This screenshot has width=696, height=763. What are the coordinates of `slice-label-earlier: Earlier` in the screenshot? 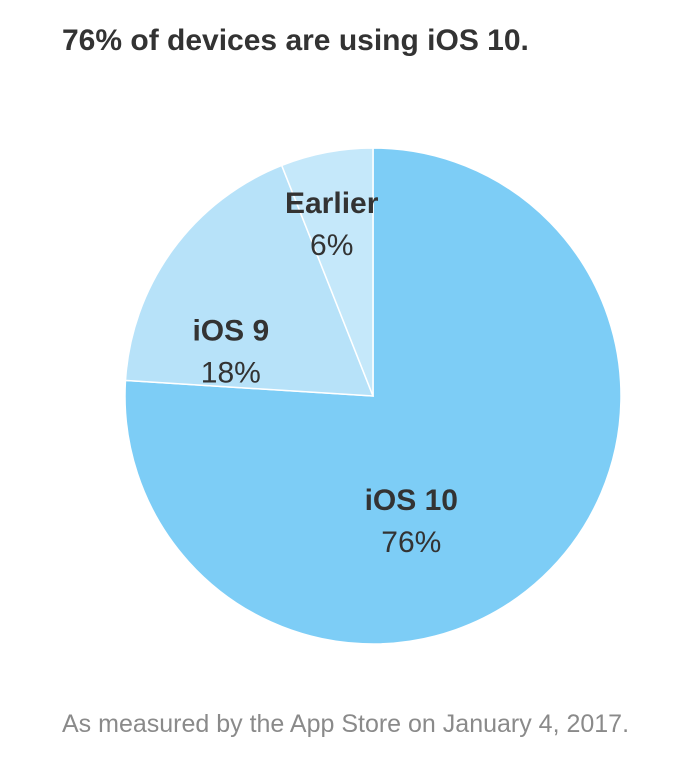 It's located at (332, 203).